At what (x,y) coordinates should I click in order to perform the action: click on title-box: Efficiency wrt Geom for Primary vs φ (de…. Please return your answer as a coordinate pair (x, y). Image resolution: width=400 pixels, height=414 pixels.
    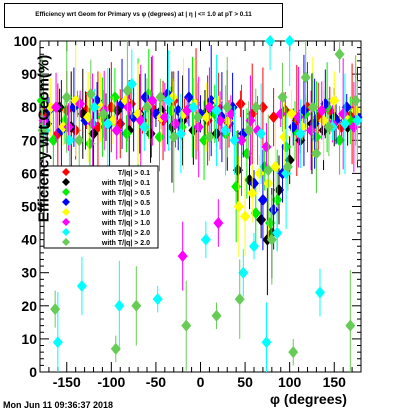
    Looking at the image, I should click on (143, 15).